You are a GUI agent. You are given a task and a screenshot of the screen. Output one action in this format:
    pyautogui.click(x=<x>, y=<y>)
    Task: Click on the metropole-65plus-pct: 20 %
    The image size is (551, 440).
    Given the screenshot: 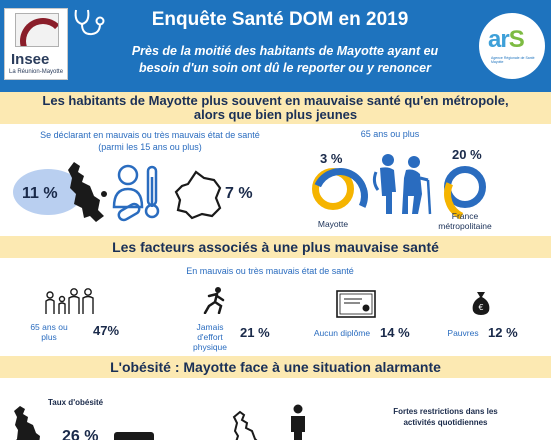 What is the action you would take?
    pyautogui.click(x=467, y=154)
    